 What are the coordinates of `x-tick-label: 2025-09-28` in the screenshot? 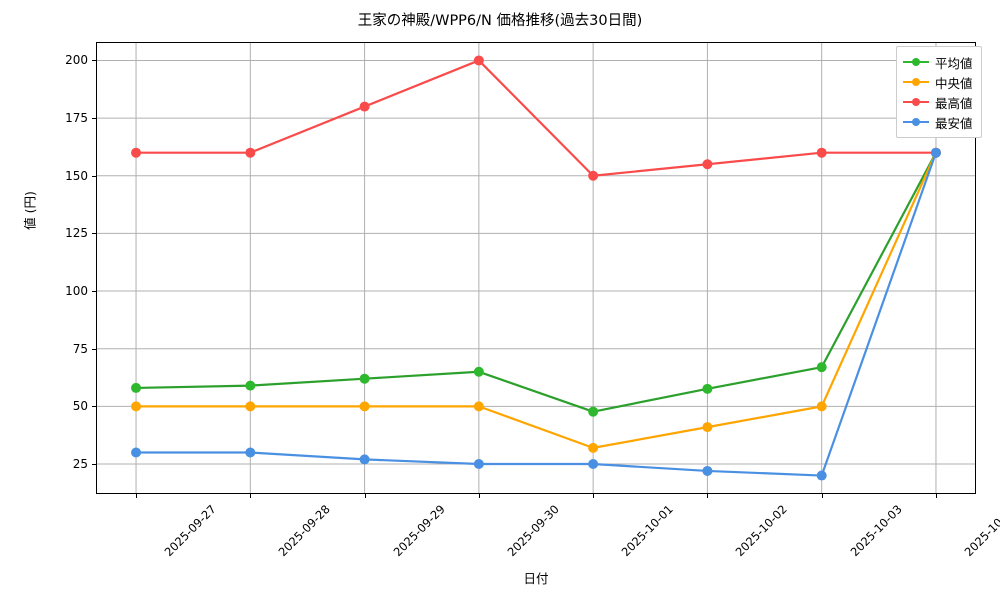 It's located at (304, 531).